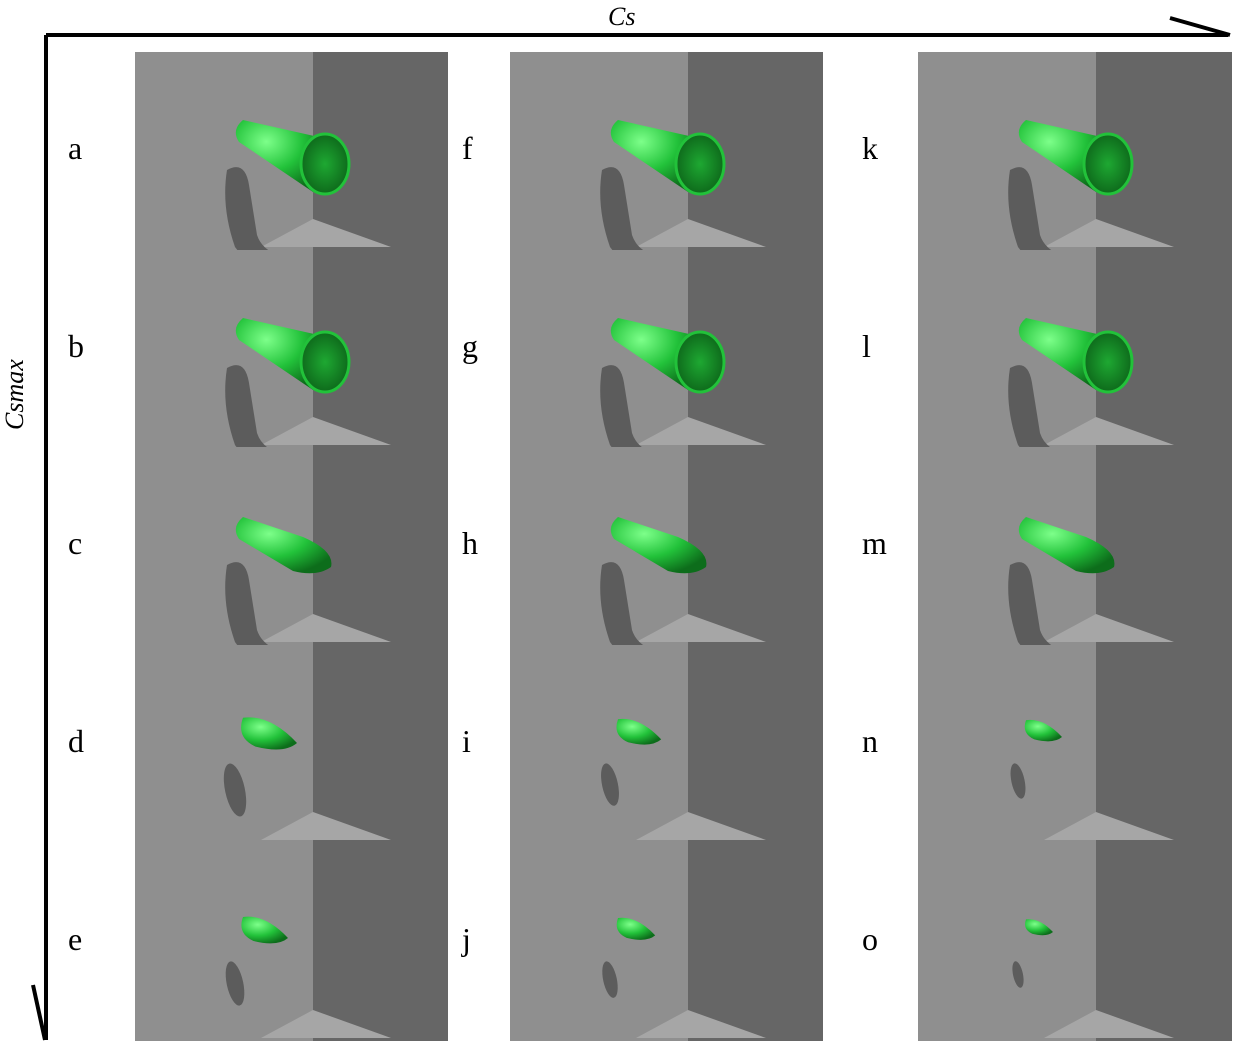 The height and width of the screenshot is (1054, 1237). What do you see at coordinates (870, 939) in the screenshot?
I see `panel-label-o: o` at bounding box center [870, 939].